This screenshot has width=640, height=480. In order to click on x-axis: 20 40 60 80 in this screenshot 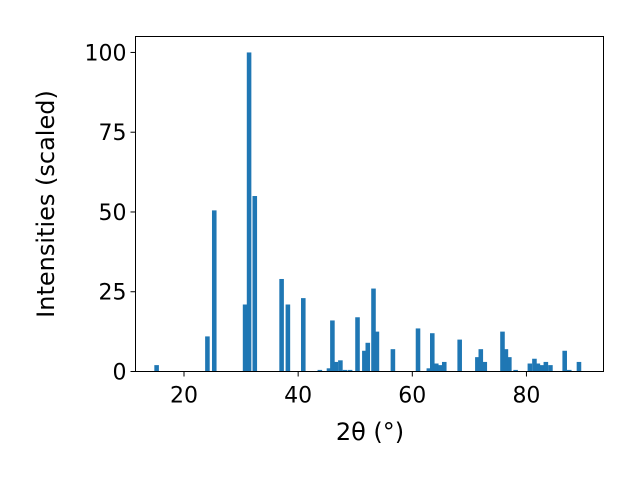, I will do `click(355, 390)`.